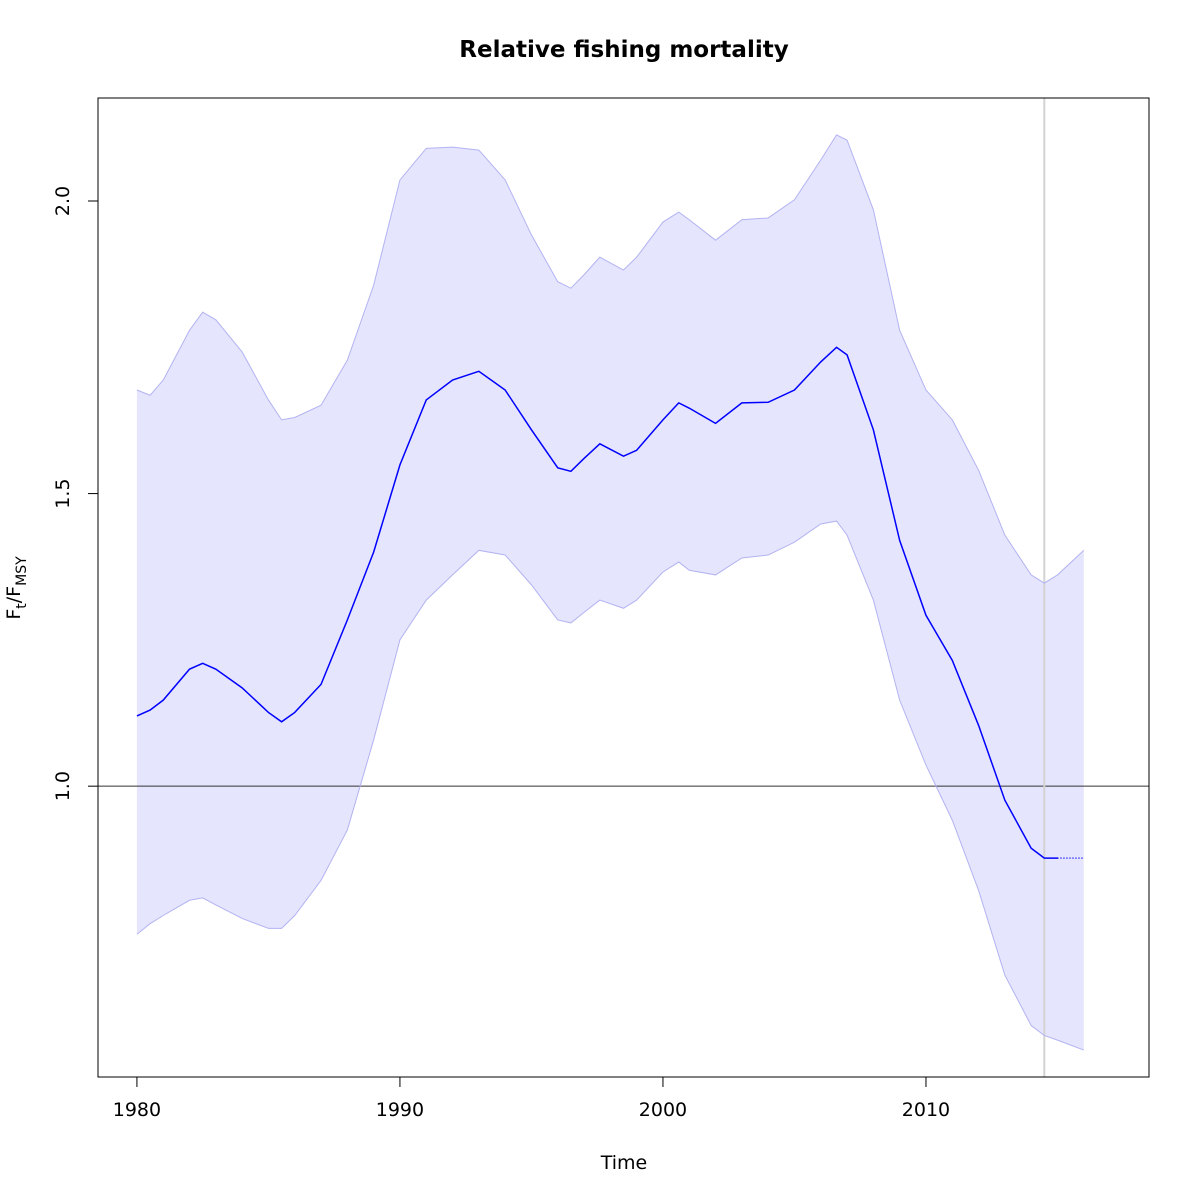 The width and height of the screenshot is (1200, 1200). I want to click on y-label-part: t, so click(22, 606).